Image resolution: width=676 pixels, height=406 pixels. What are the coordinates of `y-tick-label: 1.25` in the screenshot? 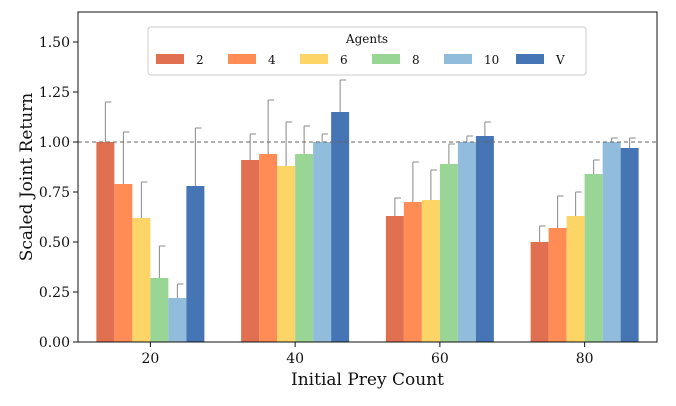 It's located at (54, 93).